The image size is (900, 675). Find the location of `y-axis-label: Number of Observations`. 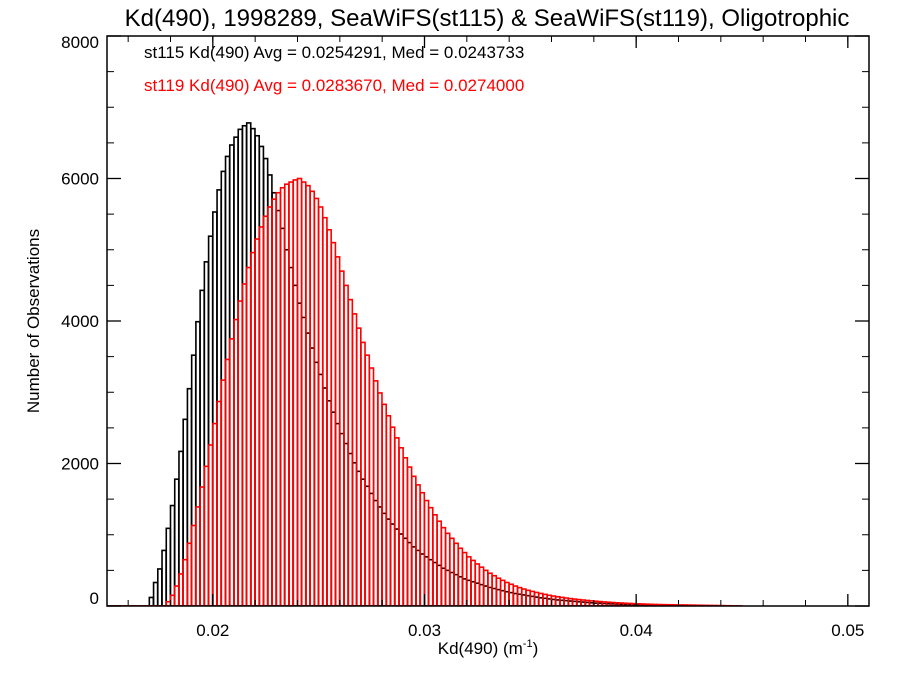

y-axis-label: Number of Observations is located at coordinates (33, 321).